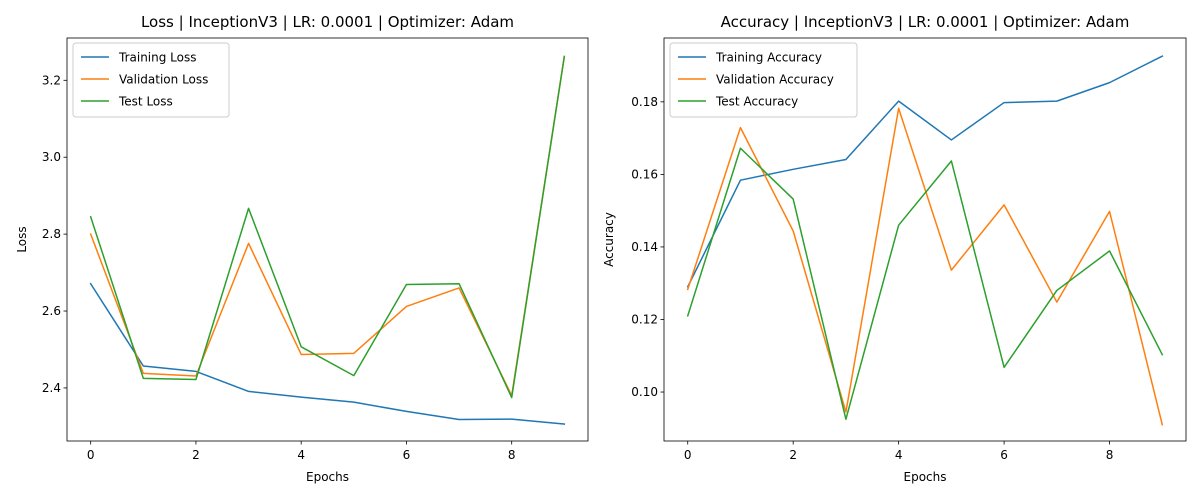 The height and width of the screenshot is (504, 1200). What do you see at coordinates (775, 80) in the screenshot?
I see `accuracy-legend-label-2: Validation Accuracy` at bounding box center [775, 80].